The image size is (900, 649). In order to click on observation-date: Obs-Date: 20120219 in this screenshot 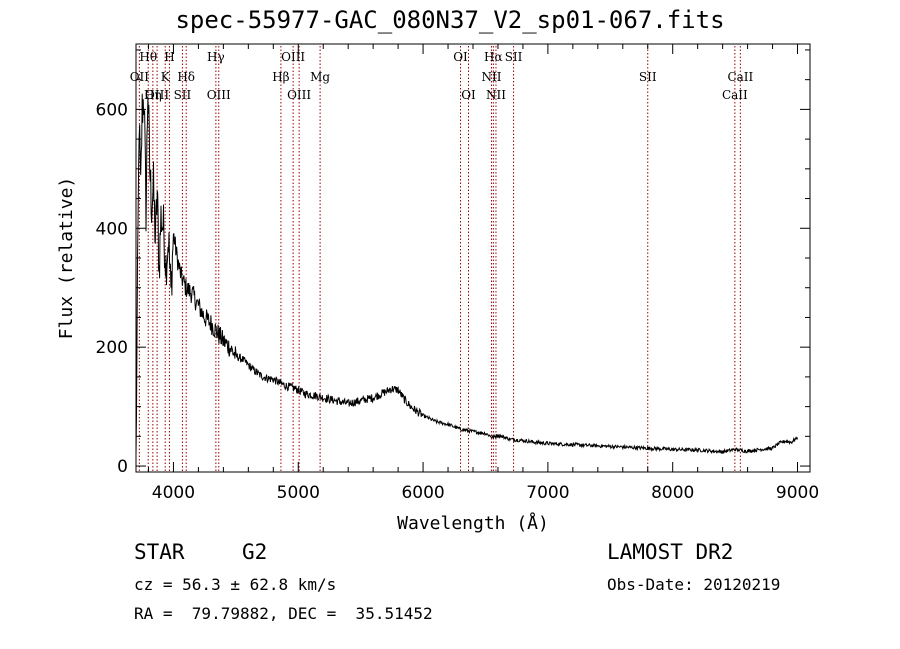, I will do `click(694, 584)`.